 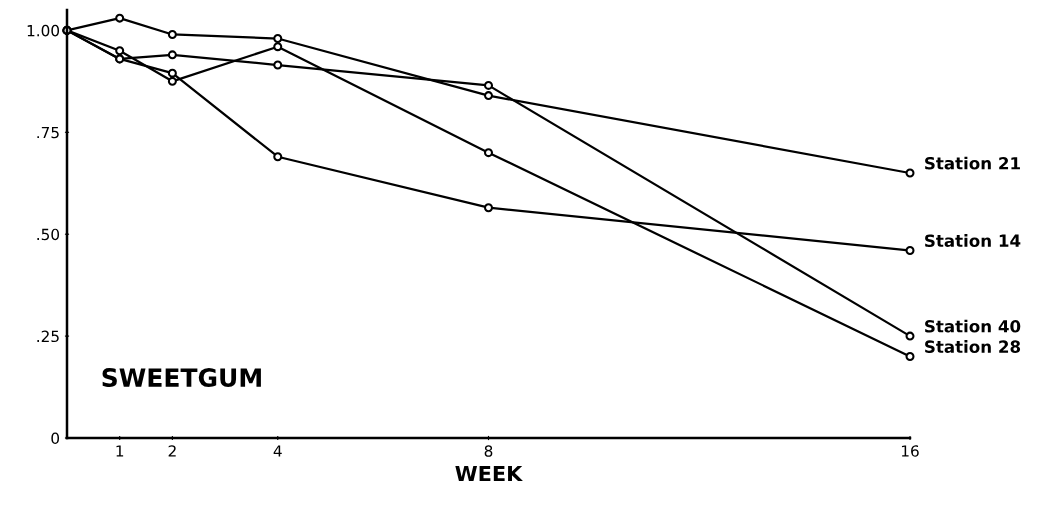 What do you see at coordinates (488, 451) in the screenshot?
I see `x-tick-label: 8` at bounding box center [488, 451].